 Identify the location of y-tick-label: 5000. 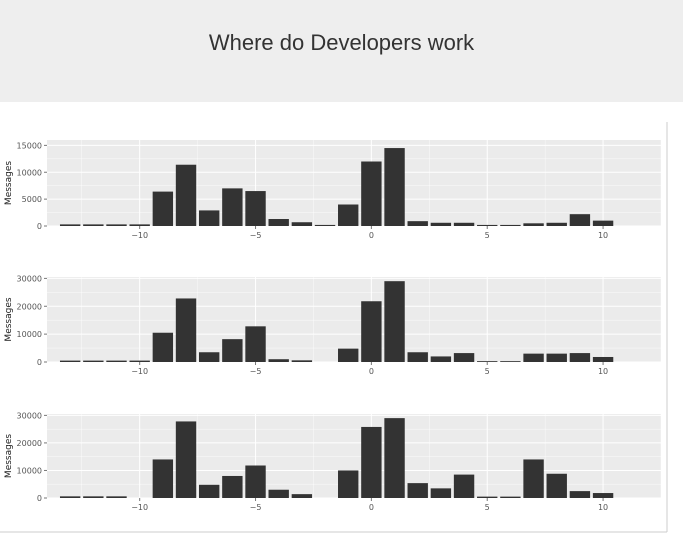
(32, 199).